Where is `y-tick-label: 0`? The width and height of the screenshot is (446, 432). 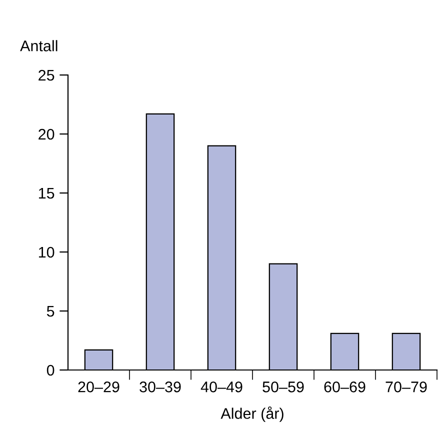 y-tick-label: 0 is located at coordinates (50, 370).